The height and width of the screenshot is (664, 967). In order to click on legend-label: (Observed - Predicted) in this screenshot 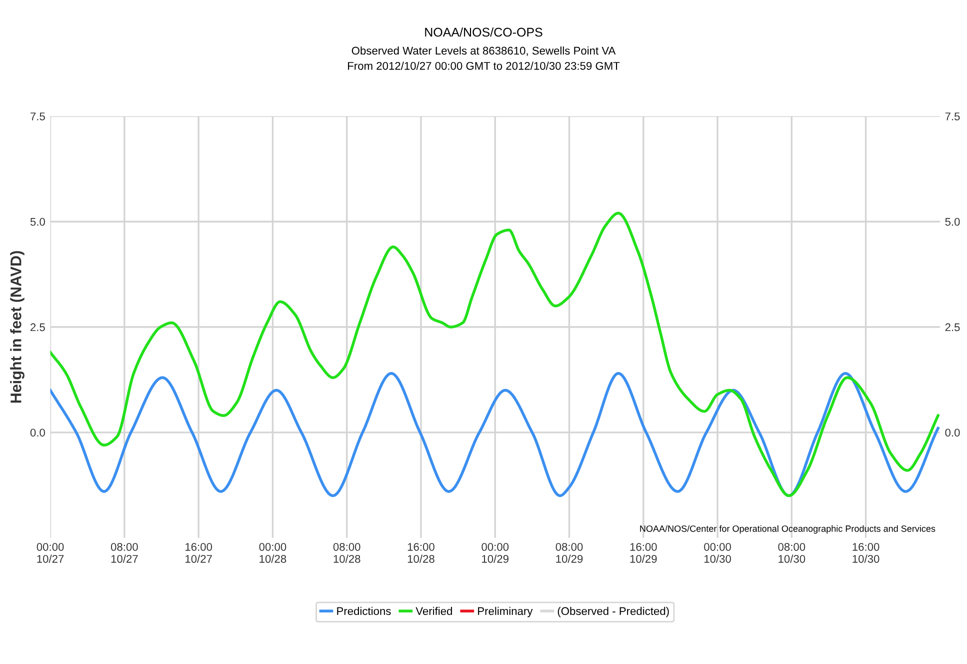, I will do `click(613, 612)`.